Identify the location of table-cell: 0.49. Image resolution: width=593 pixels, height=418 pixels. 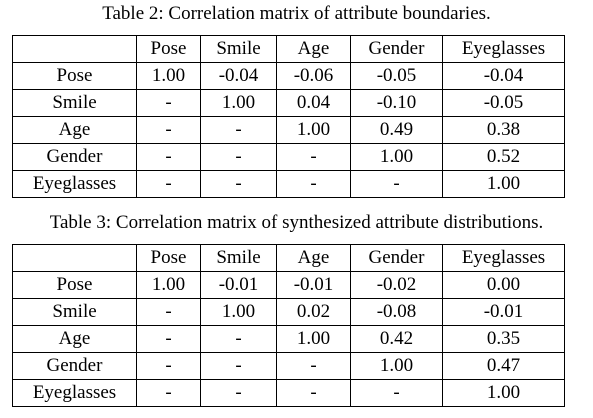
(396, 130).